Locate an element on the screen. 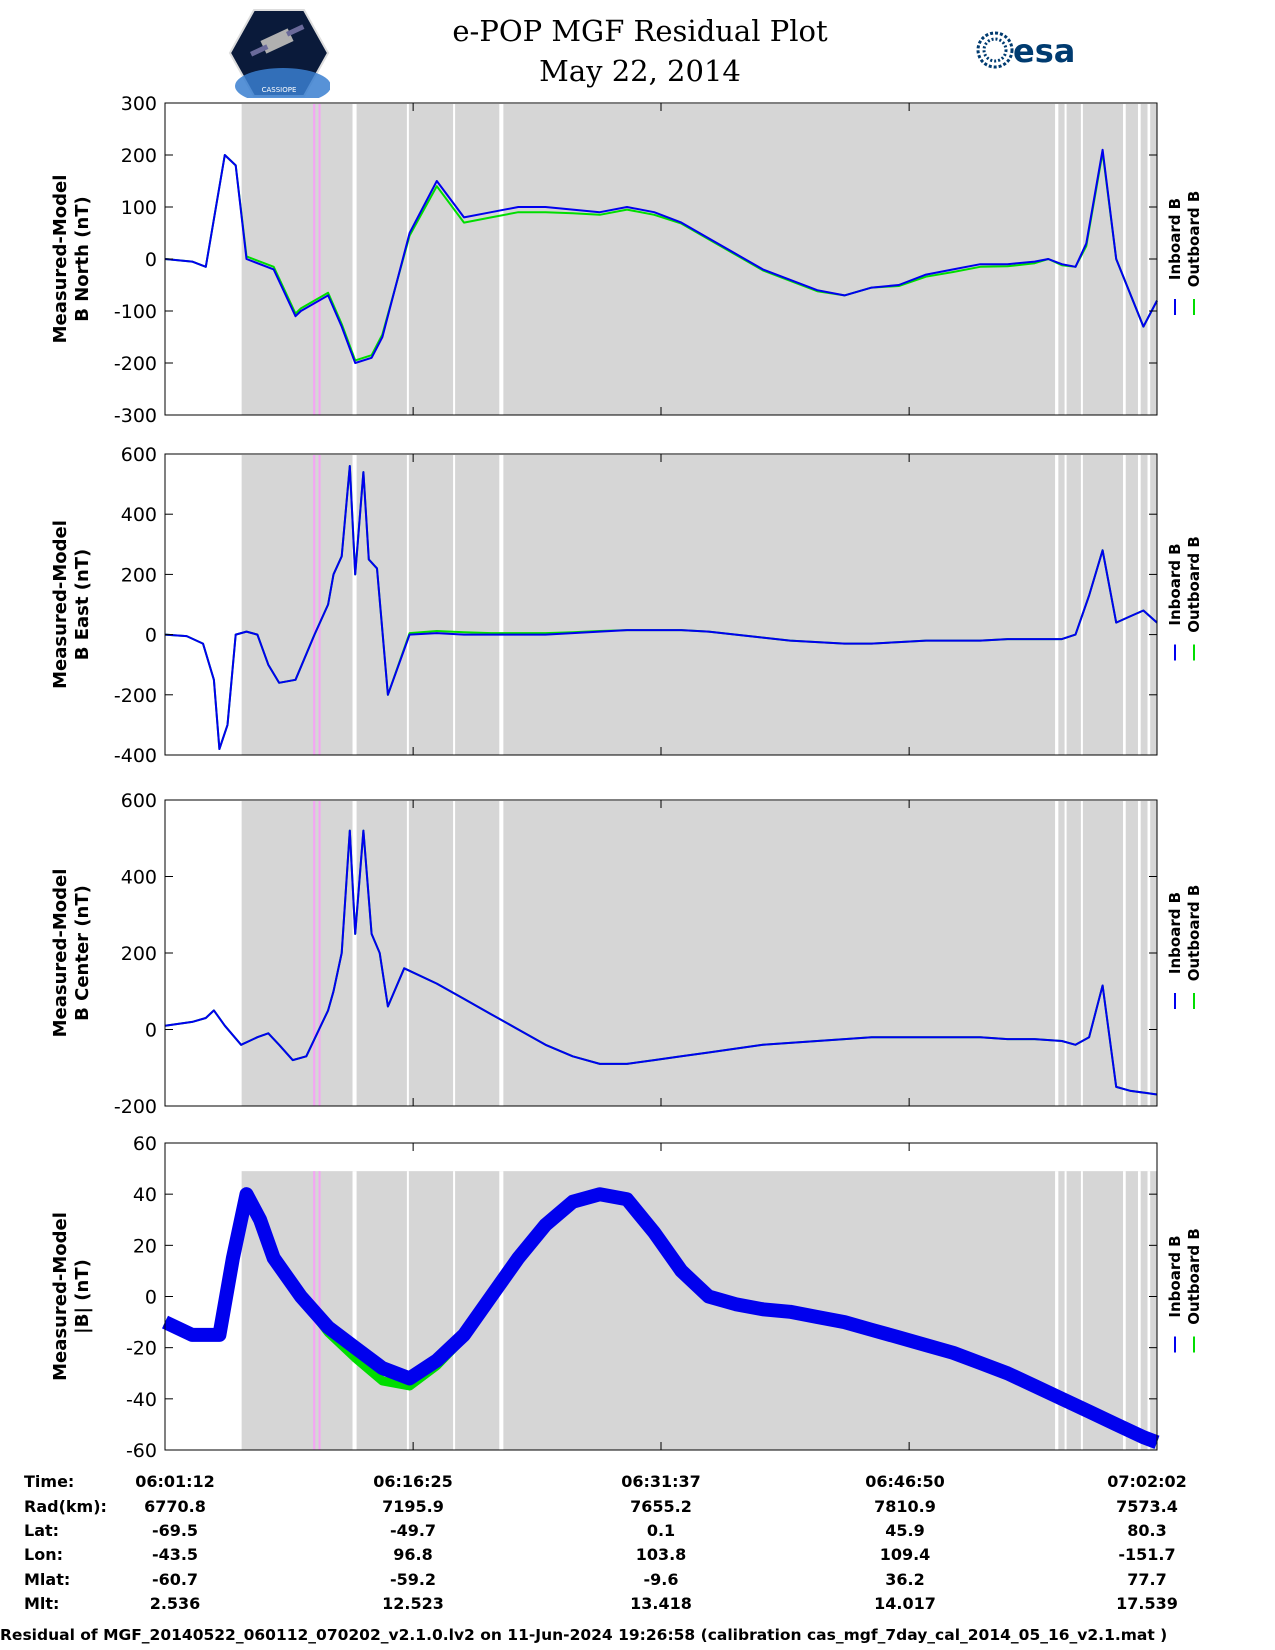 This screenshot has height=1650, width=1275. orbit-value: 13.418 is located at coordinates (661, 1603).